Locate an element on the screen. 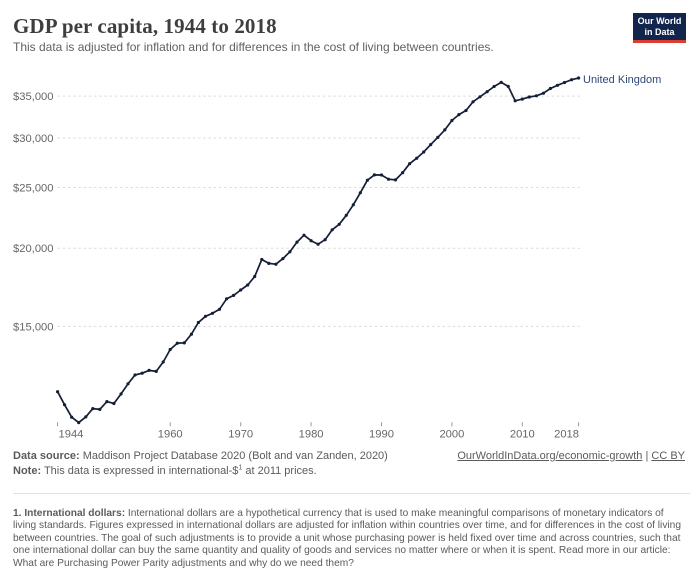 The height and width of the screenshot is (582, 700). svg-text: United Kingdom is located at coordinates (622, 80).